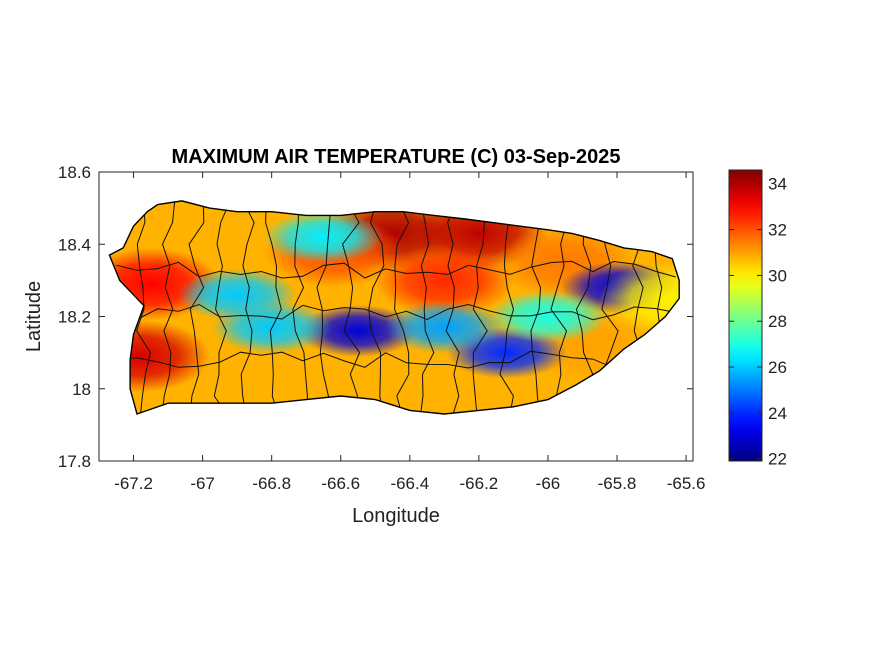 The height and width of the screenshot is (656, 875). What do you see at coordinates (777, 275) in the screenshot?
I see `colorbar-tick-label: 30` at bounding box center [777, 275].